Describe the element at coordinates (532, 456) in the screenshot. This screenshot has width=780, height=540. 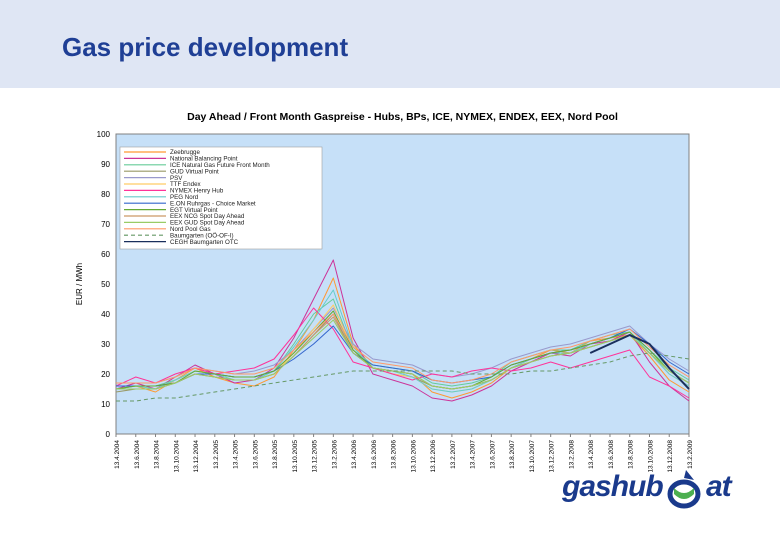
I see `x-tick-label: 13.10.2007` at that location.